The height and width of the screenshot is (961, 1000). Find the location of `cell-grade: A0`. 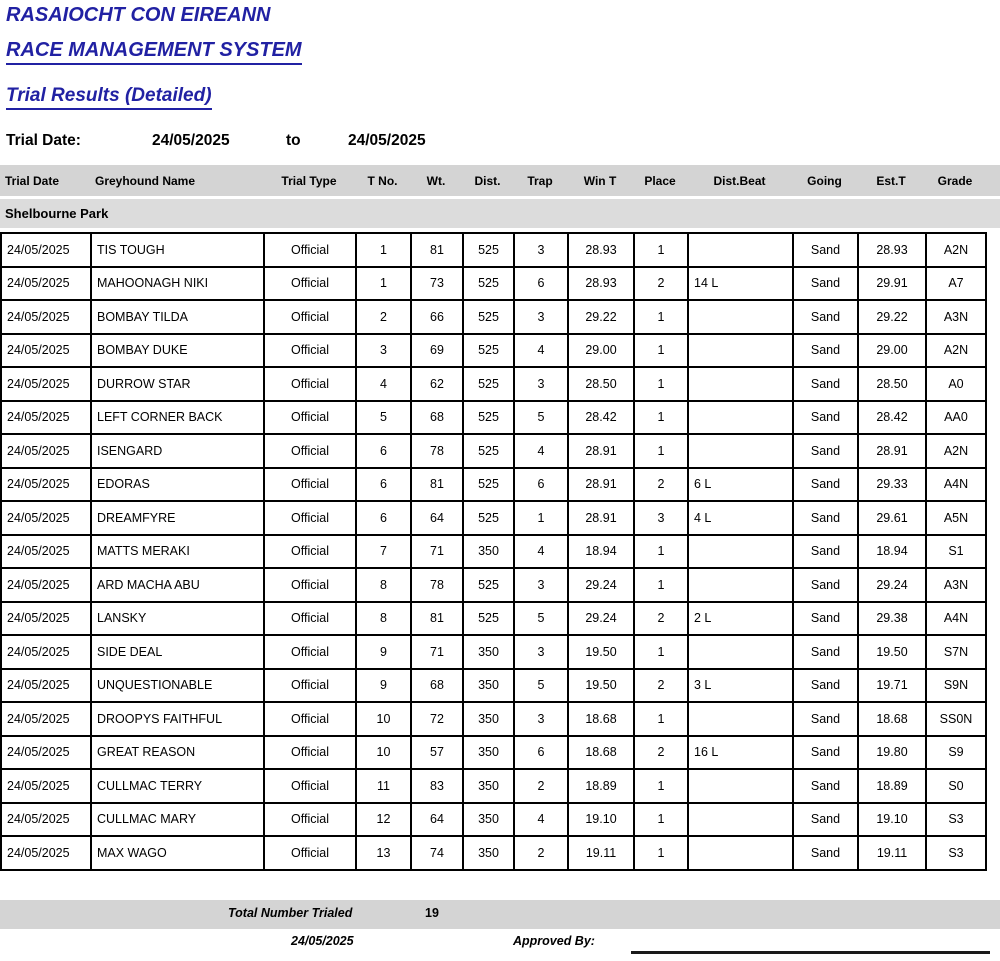

cell-grade: A0 is located at coordinates (956, 384).